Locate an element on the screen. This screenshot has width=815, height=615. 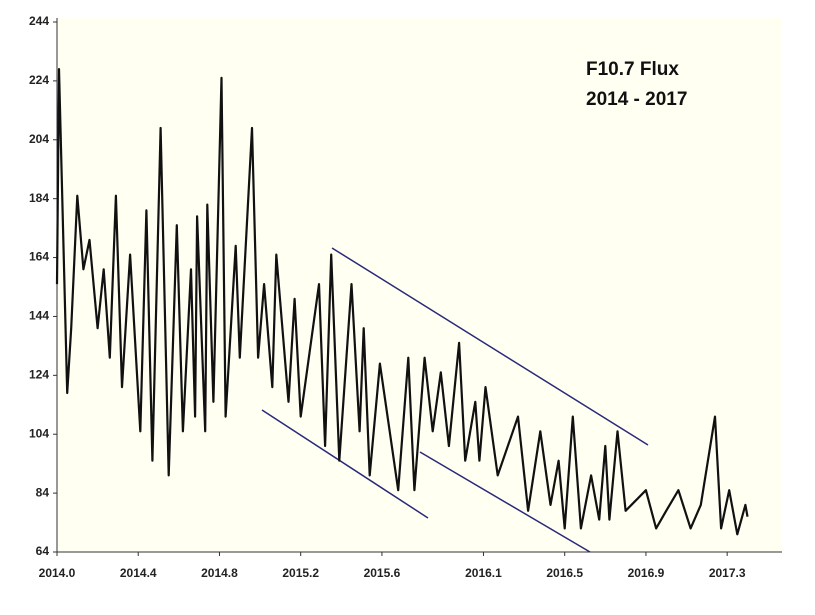
y-tick-label: 84 is located at coordinates (43, 492).